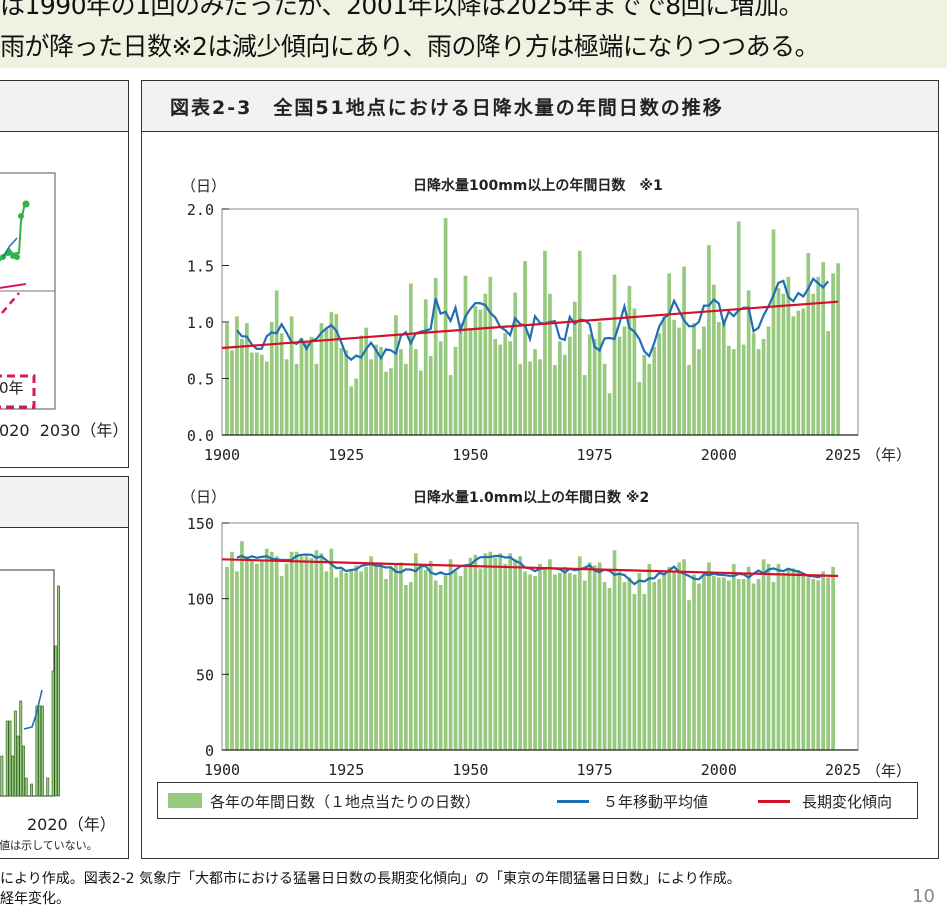 The width and height of the screenshot is (947, 914). Describe the element at coordinates (550, 364) in the screenshot. I see `bar-1966` at that location.